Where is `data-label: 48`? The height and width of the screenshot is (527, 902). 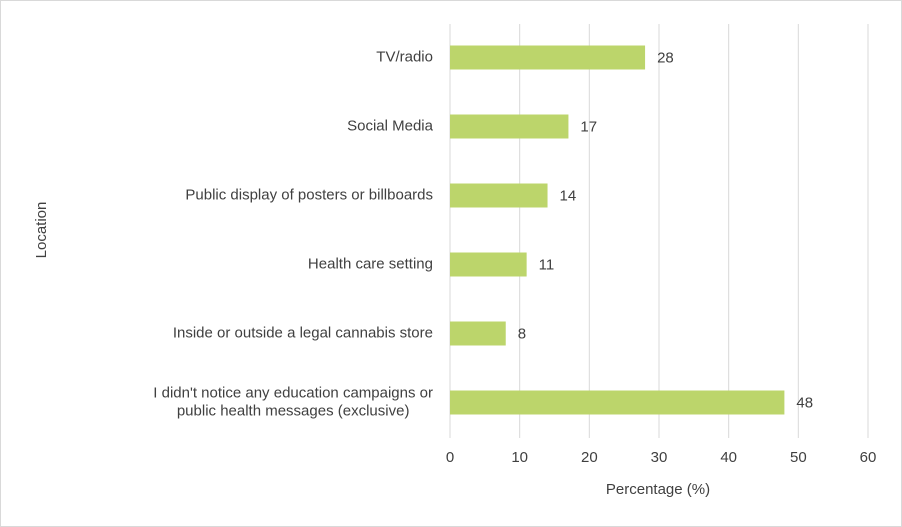
data-label: 48 is located at coordinates (804, 402).